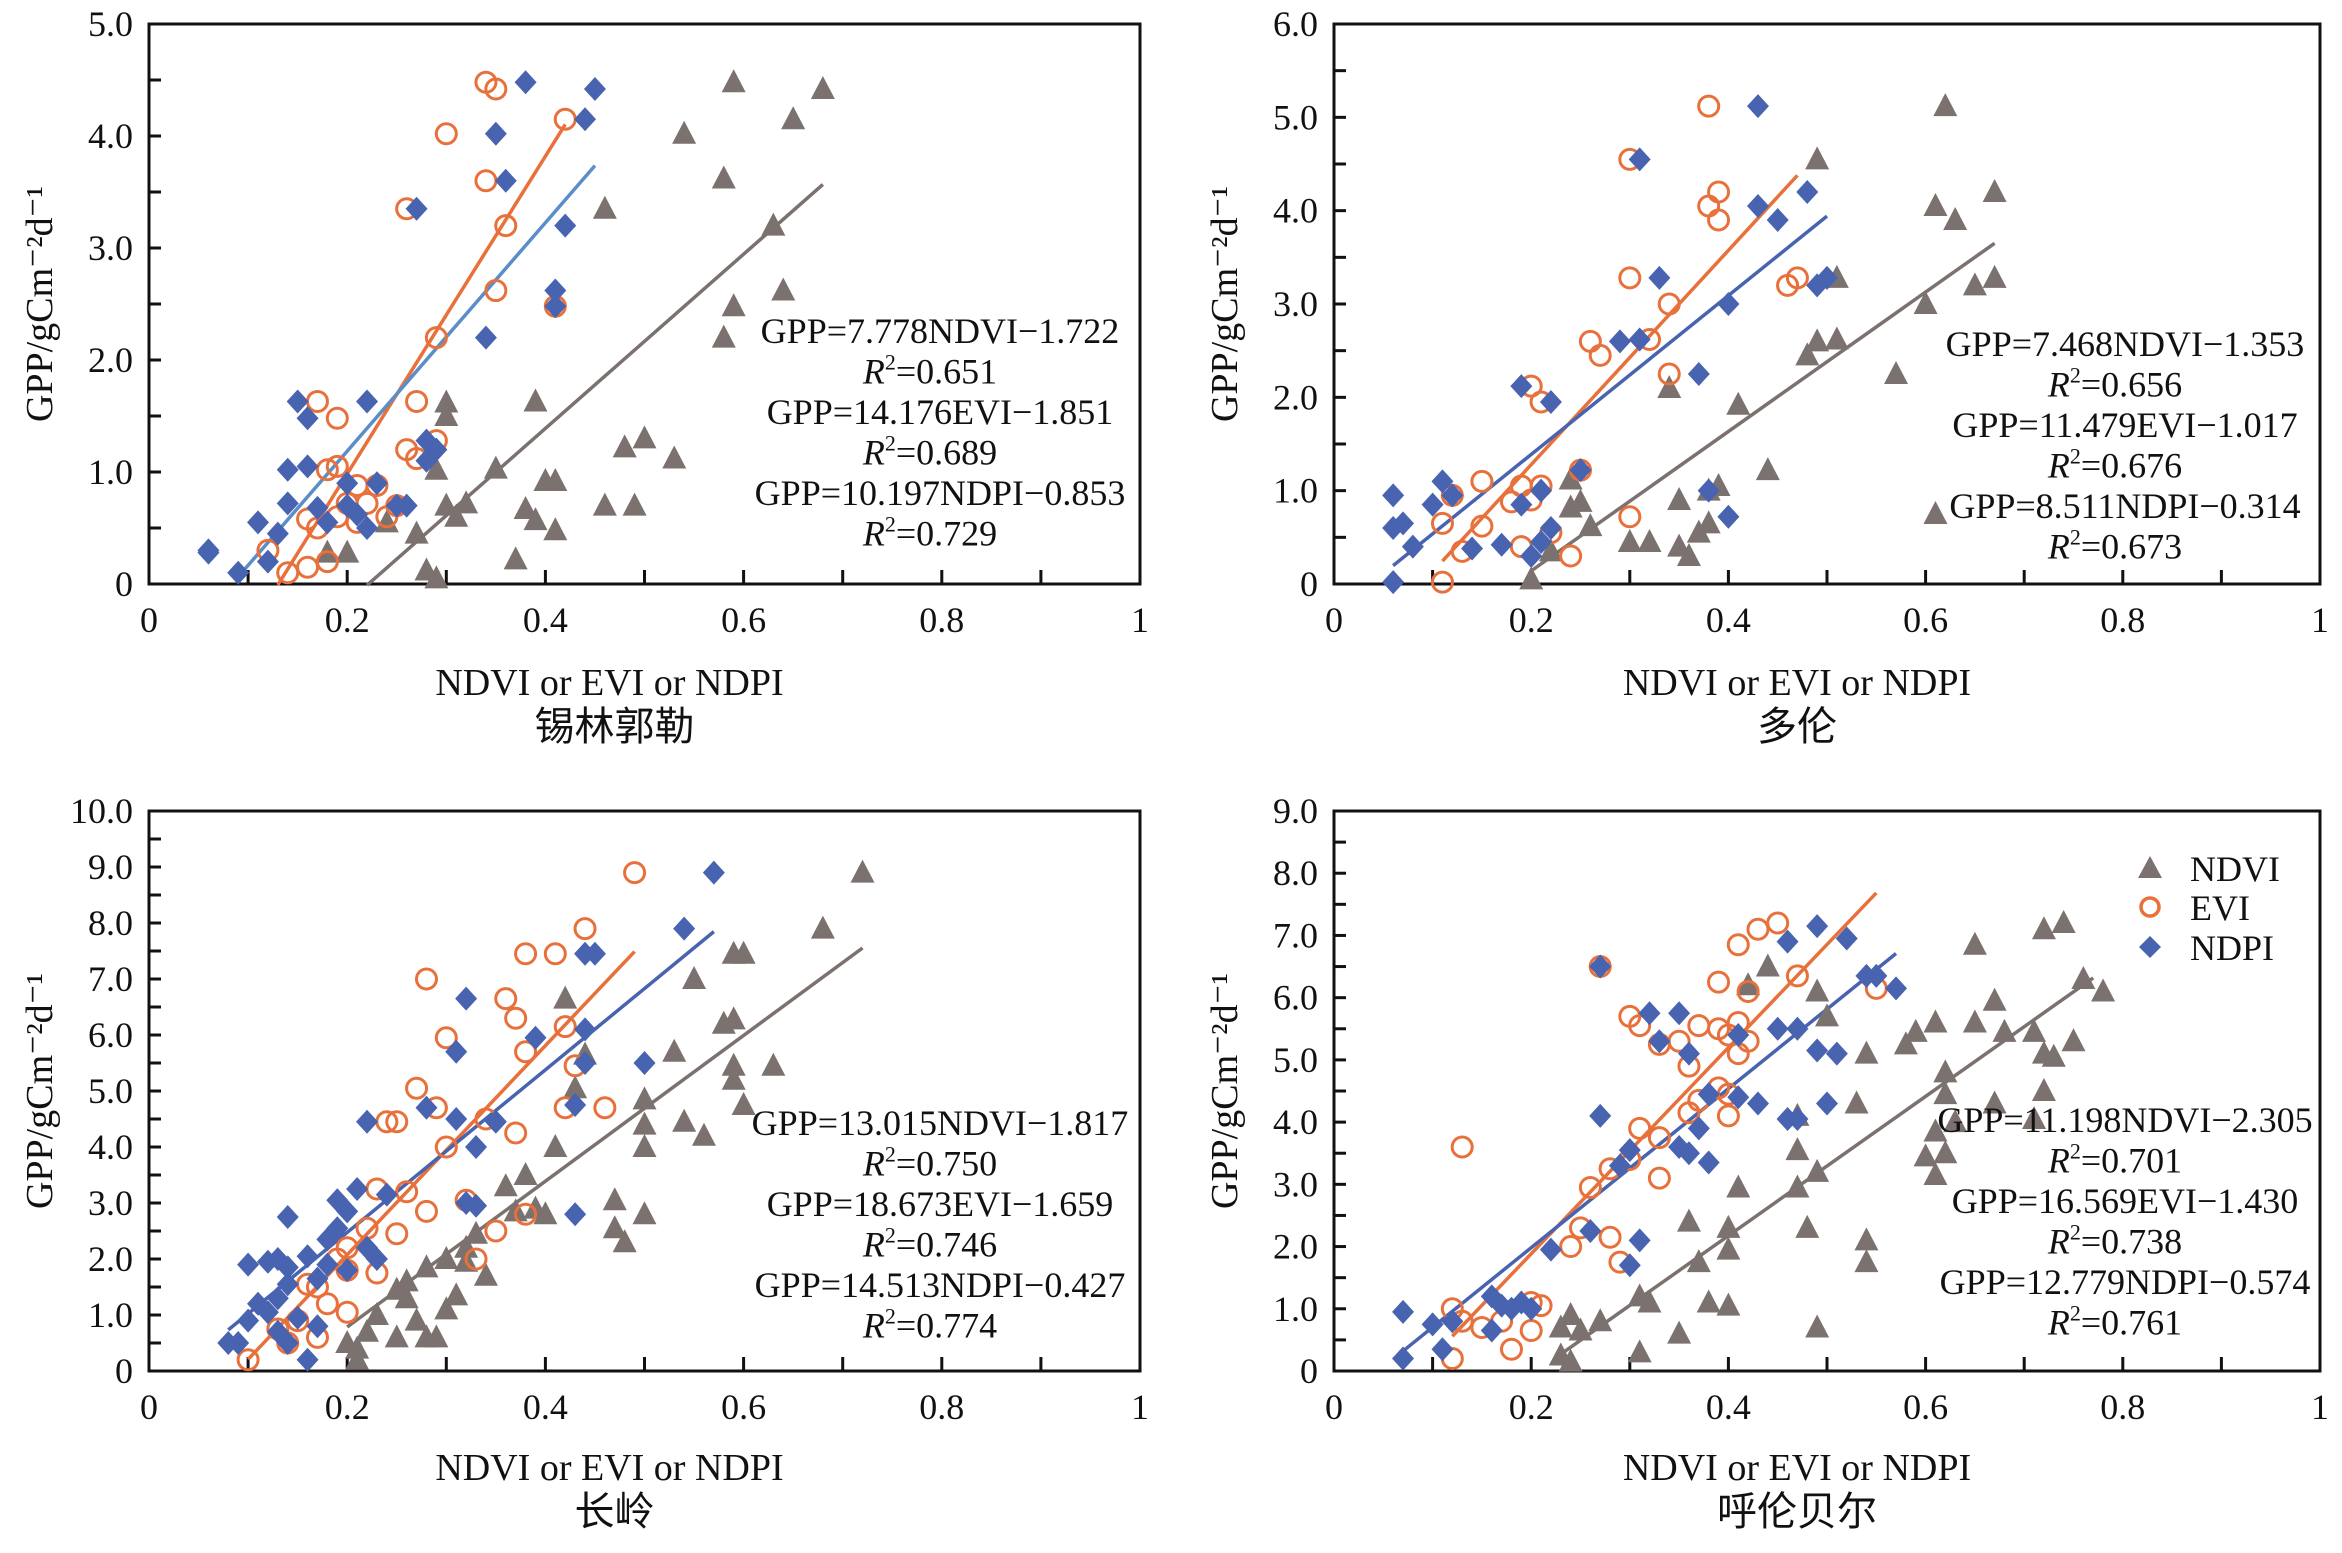  What do you see at coordinates (124, 584) in the screenshot?
I see `y-tick-label: 0` at bounding box center [124, 584].